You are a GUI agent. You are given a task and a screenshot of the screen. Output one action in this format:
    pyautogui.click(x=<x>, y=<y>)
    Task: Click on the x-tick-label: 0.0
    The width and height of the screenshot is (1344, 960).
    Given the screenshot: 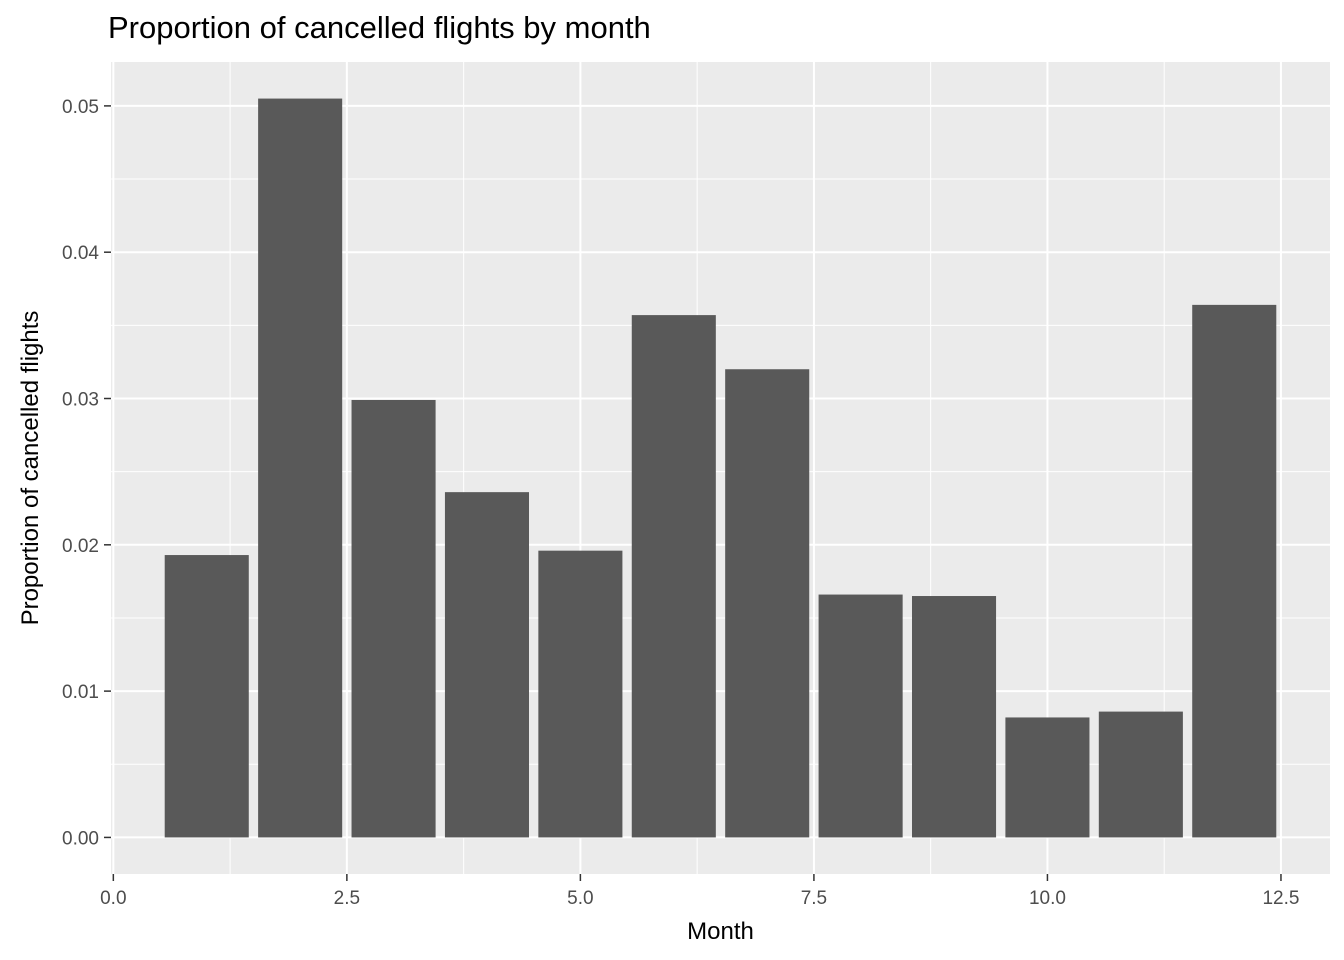 What is the action you would take?
    pyautogui.click(x=113, y=898)
    